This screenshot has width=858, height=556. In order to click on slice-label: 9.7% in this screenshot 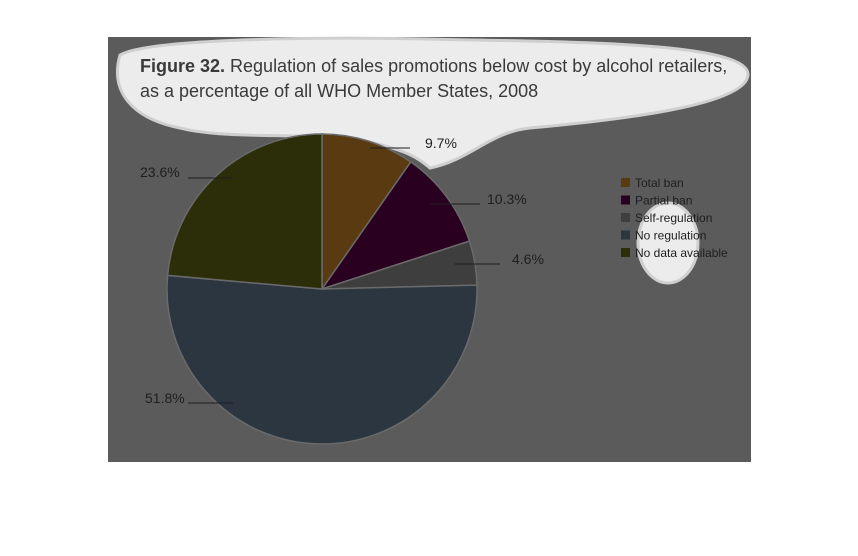, I will do `click(441, 143)`.